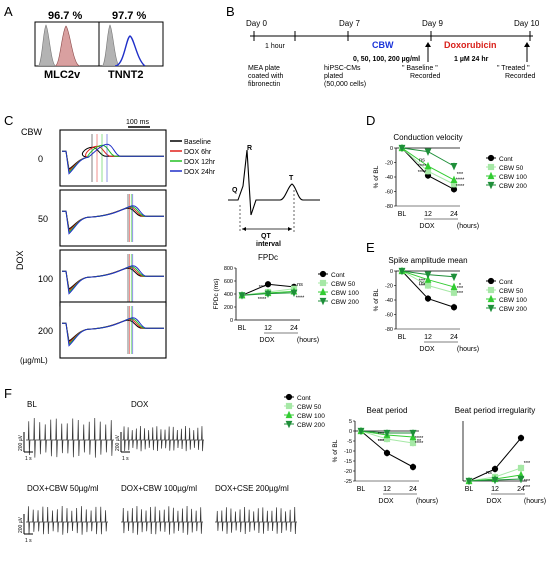 Image resolution: width=550 pixels, height=566 pixels. I want to click on trace-label-cse200: DOX+CSE 200µg/ml, so click(252, 488).